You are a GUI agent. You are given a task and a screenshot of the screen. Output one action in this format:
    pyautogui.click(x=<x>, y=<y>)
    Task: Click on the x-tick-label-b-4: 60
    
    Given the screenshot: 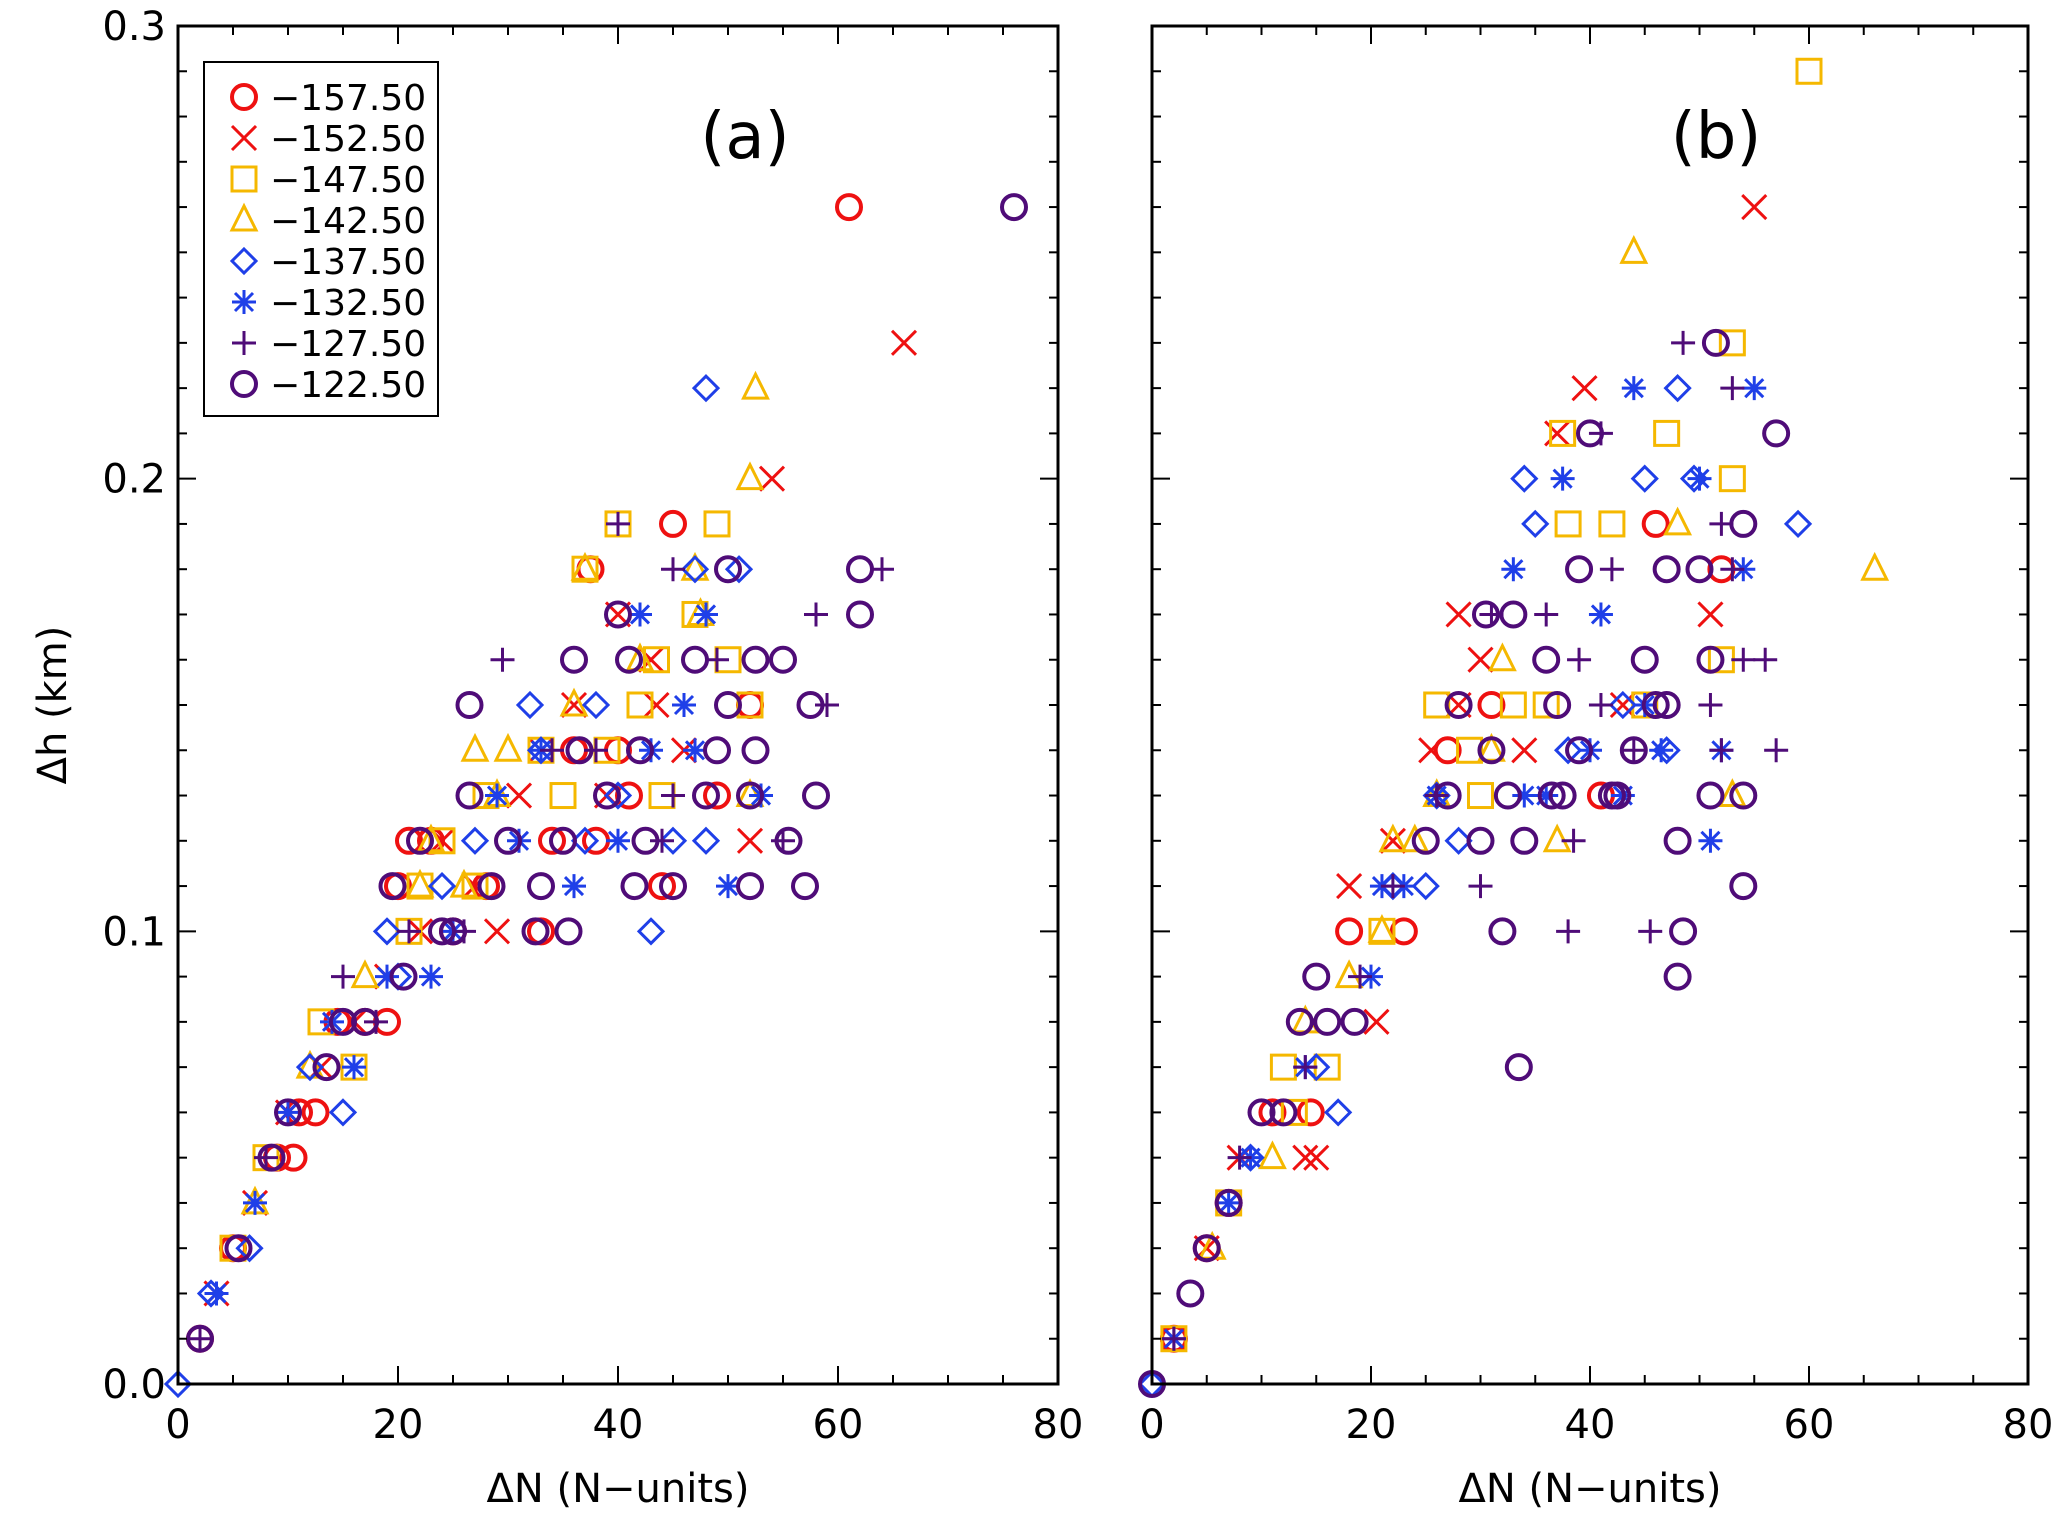 What is the action you would take?
    pyautogui.click(x=1809, y=1425)
    